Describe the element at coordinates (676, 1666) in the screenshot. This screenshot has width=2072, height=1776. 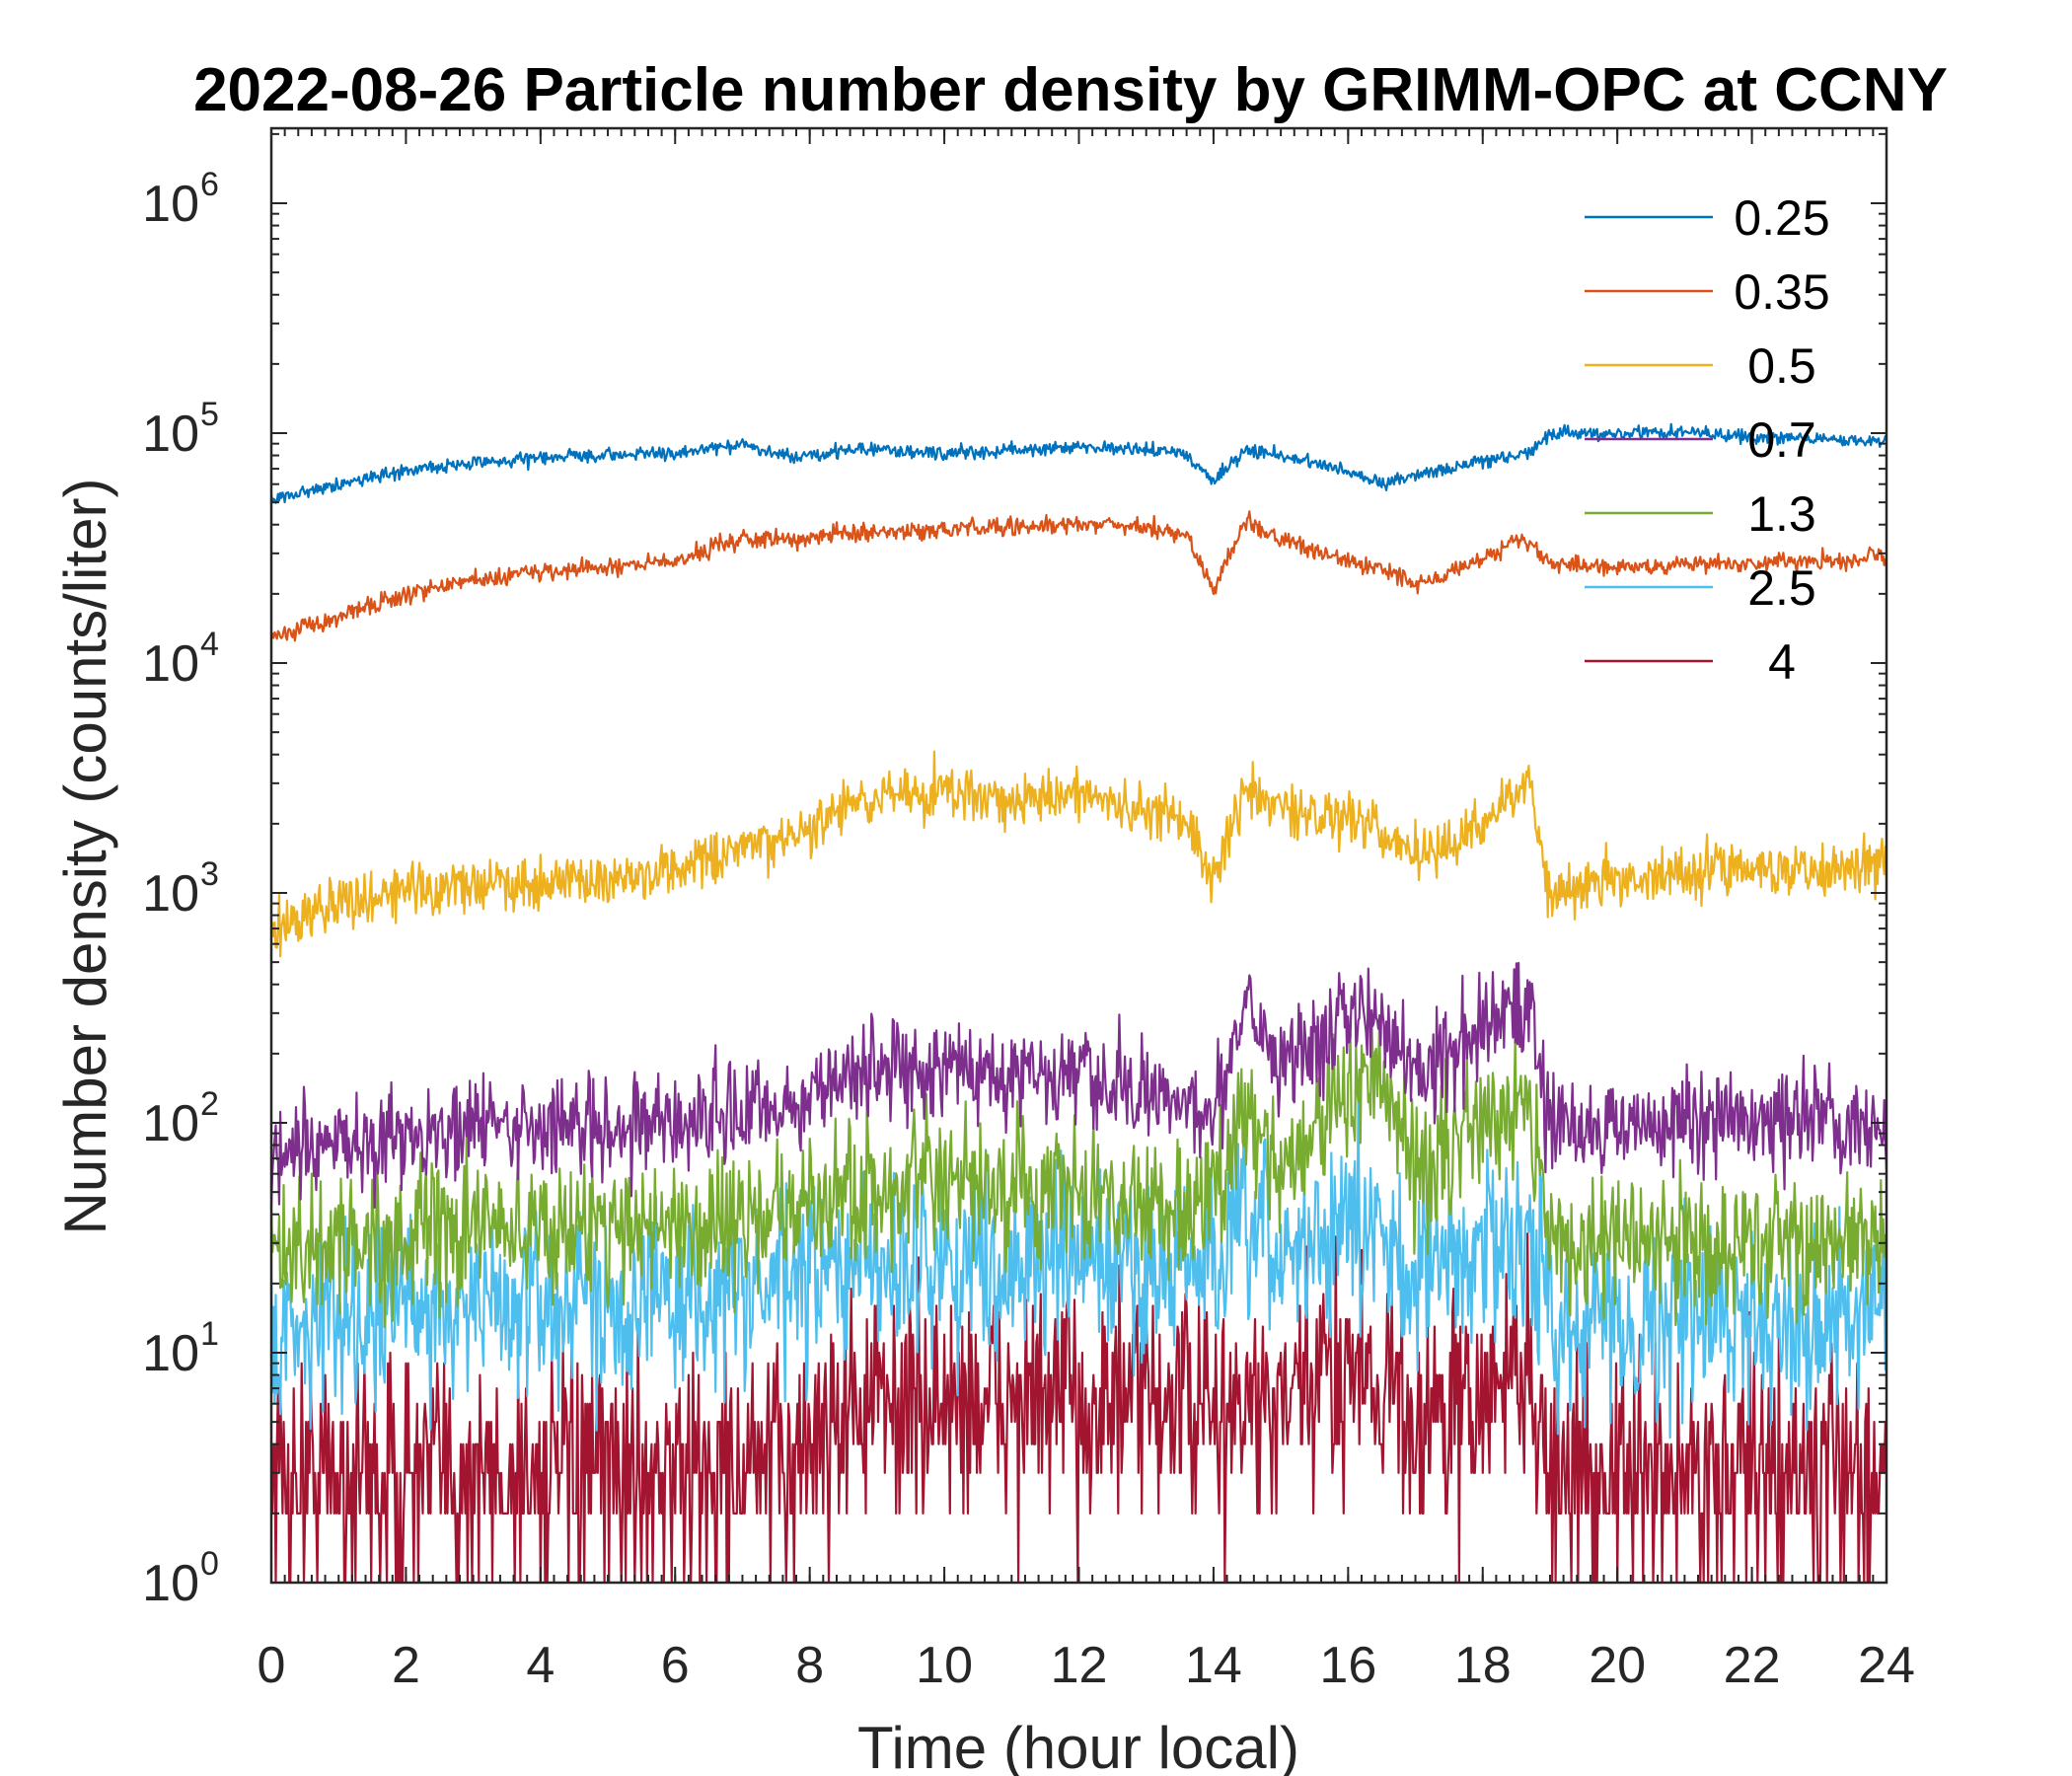
I see `x-tick-label: 6` at that location.